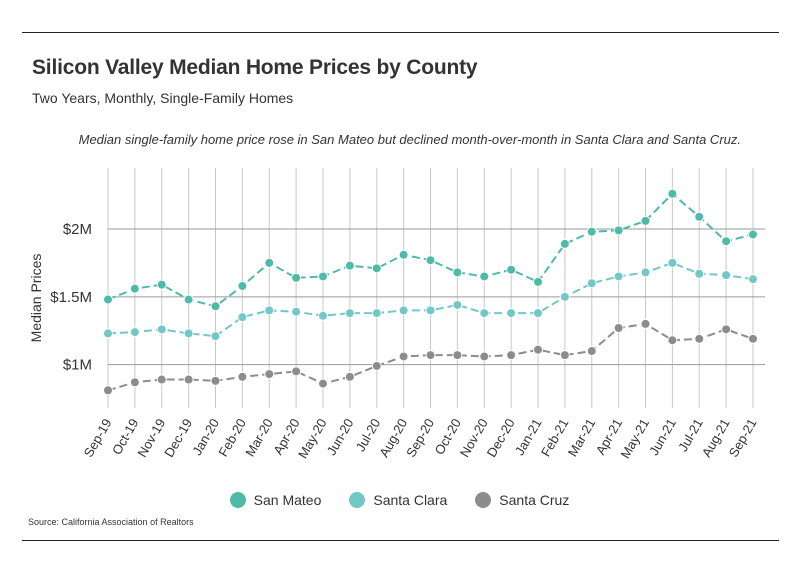  Describe the element at coordinates (77, 365) in the screenshot. I see `y-tick-label: $1M` at that location.